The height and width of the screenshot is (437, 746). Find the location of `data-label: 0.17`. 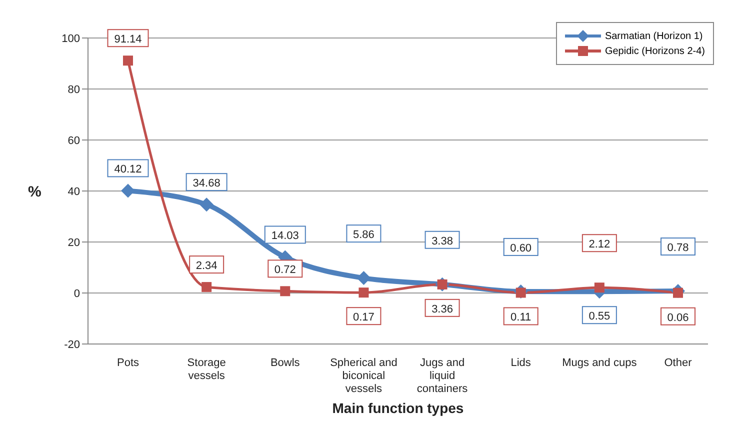

data-label: 0.17 is located at coordinates (363, 318).